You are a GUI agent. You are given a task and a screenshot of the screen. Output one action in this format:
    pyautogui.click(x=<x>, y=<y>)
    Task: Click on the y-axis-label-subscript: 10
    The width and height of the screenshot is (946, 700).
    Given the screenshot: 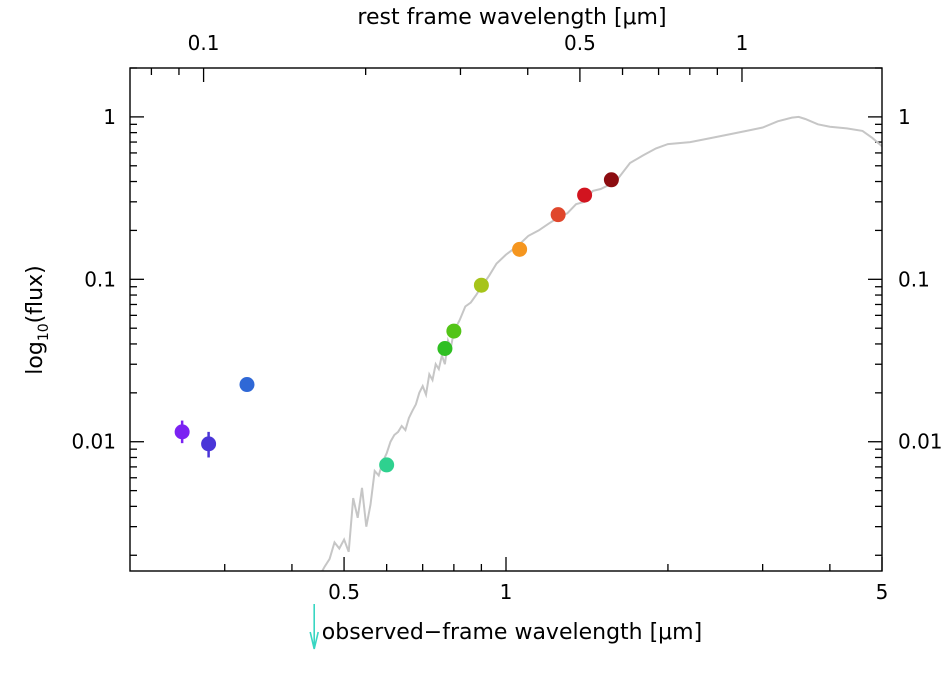 What is the action you would take?
    pyautogui.click(x=44, y=332)
    